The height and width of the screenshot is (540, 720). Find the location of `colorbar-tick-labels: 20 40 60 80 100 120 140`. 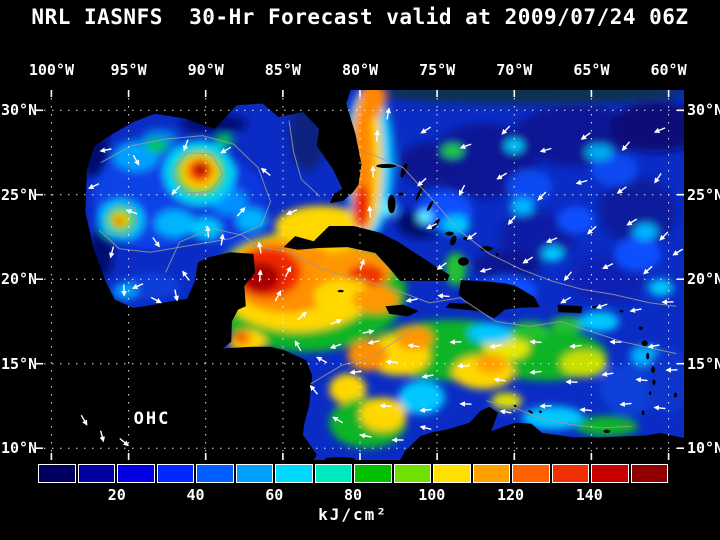

colorbar-tick-labels: 20 40 60 80 100 120 140 is located at coordinates (353, 495).